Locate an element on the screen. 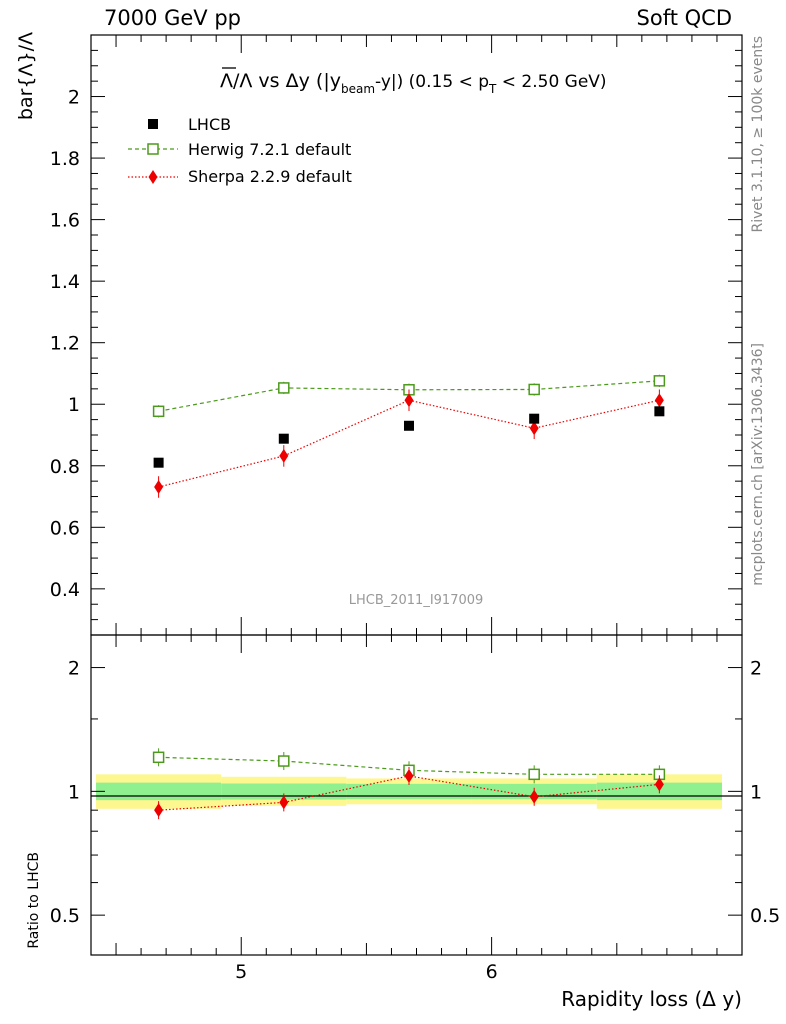 The height and width of the screenshot is (1024, 786). y-axis-label: bar{Λ}/Λ is located at coordinates (26, 76).